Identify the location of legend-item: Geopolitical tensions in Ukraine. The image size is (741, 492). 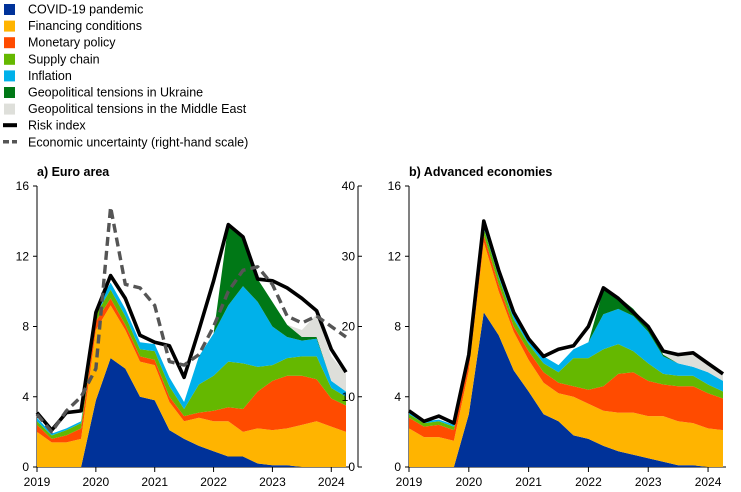
(103, 93).